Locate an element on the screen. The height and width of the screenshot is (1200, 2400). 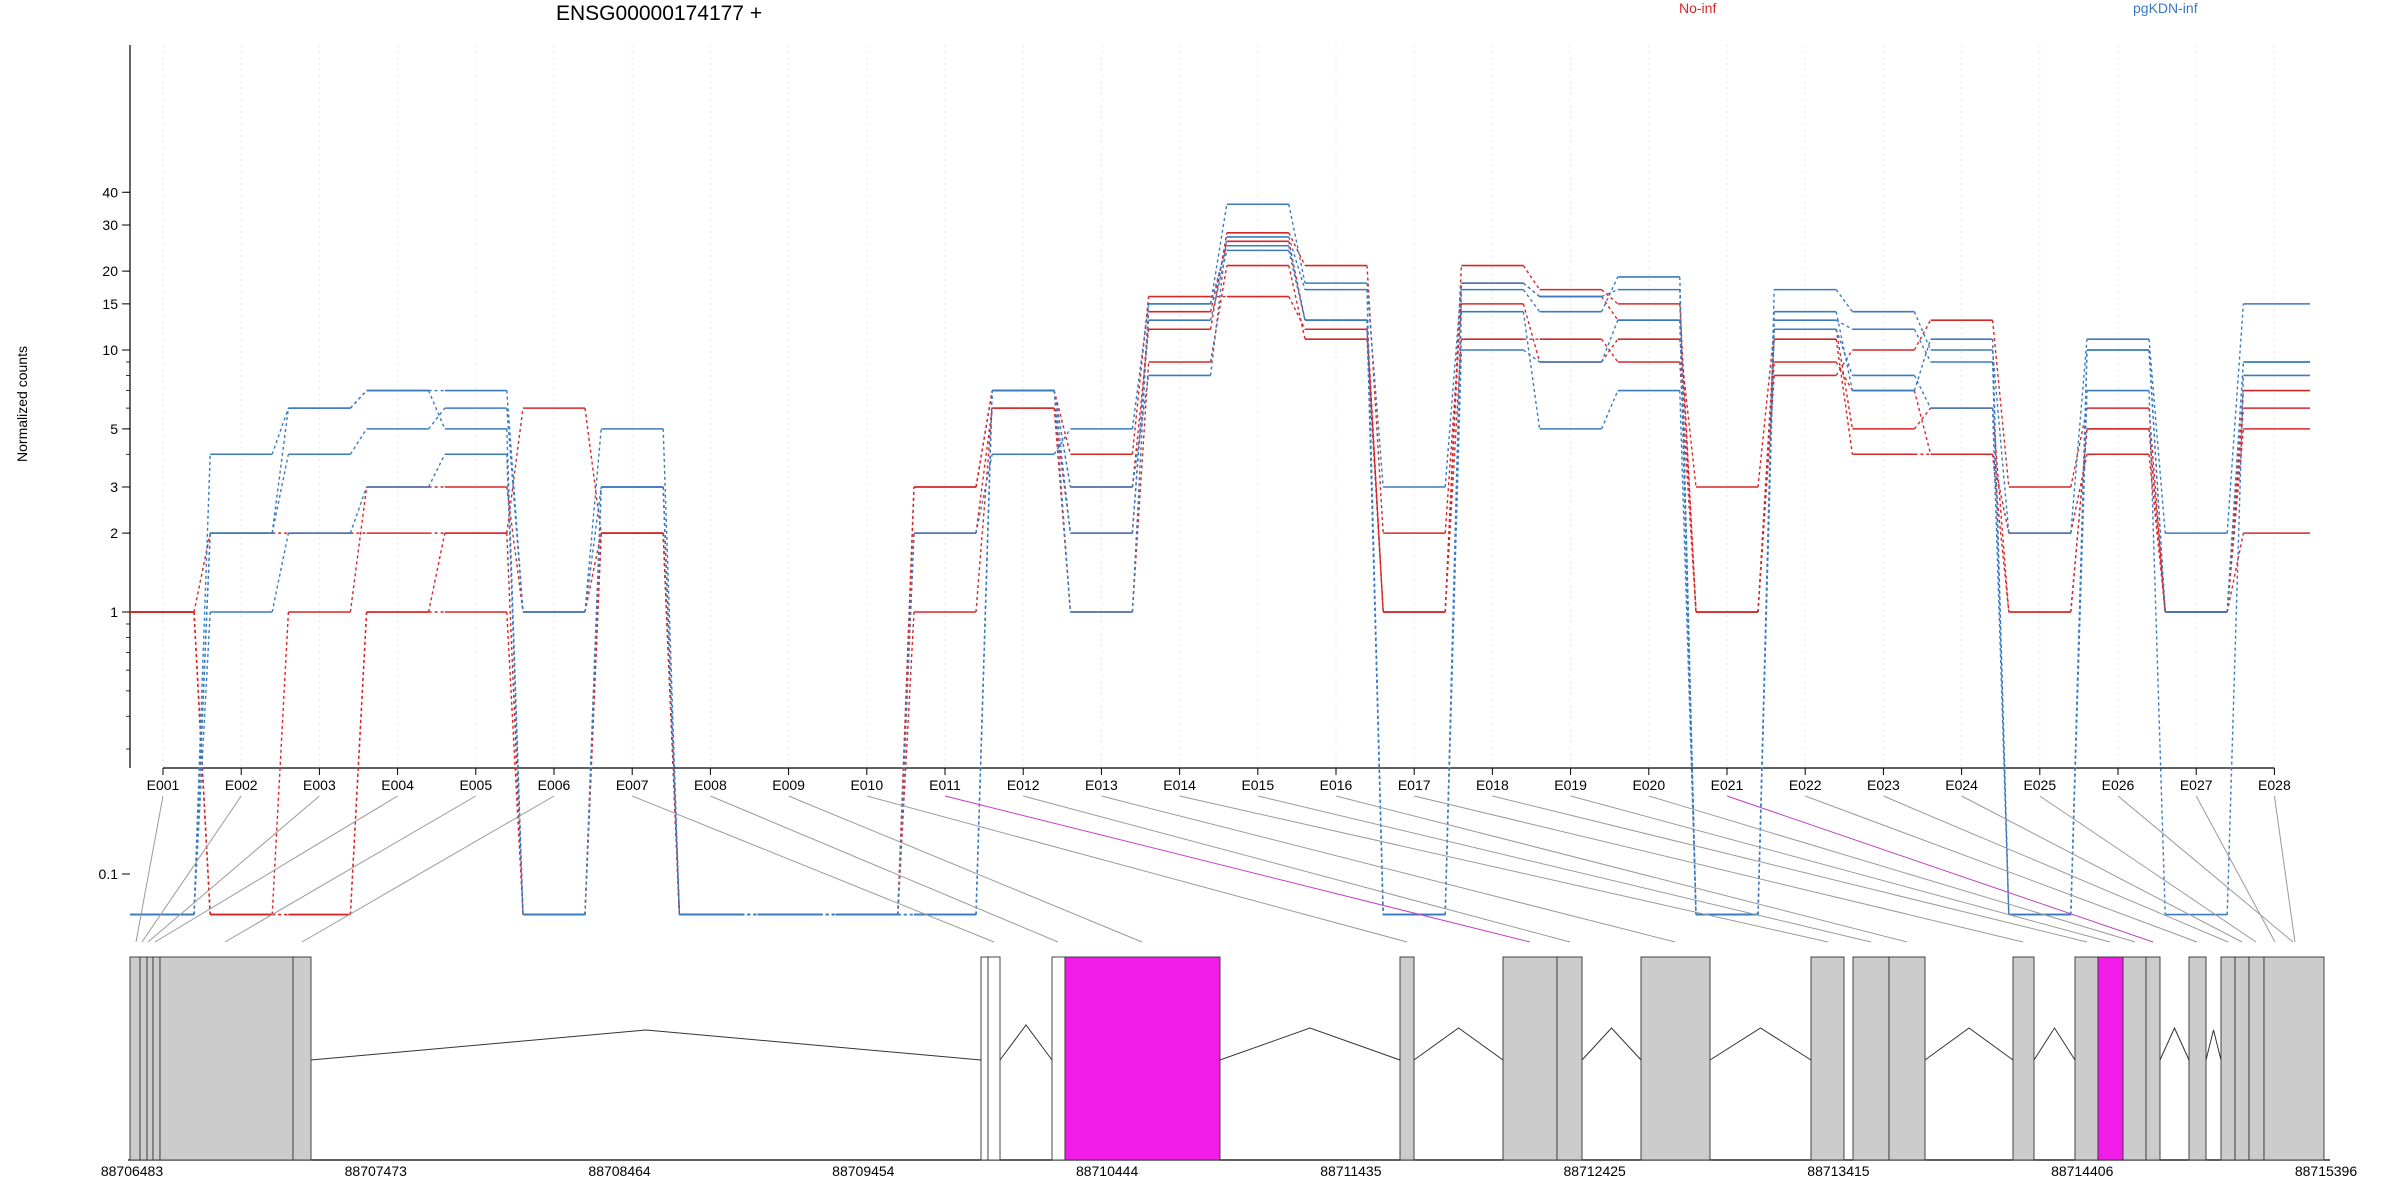
connector-line-E020 is located at coordinates (1892, 869).